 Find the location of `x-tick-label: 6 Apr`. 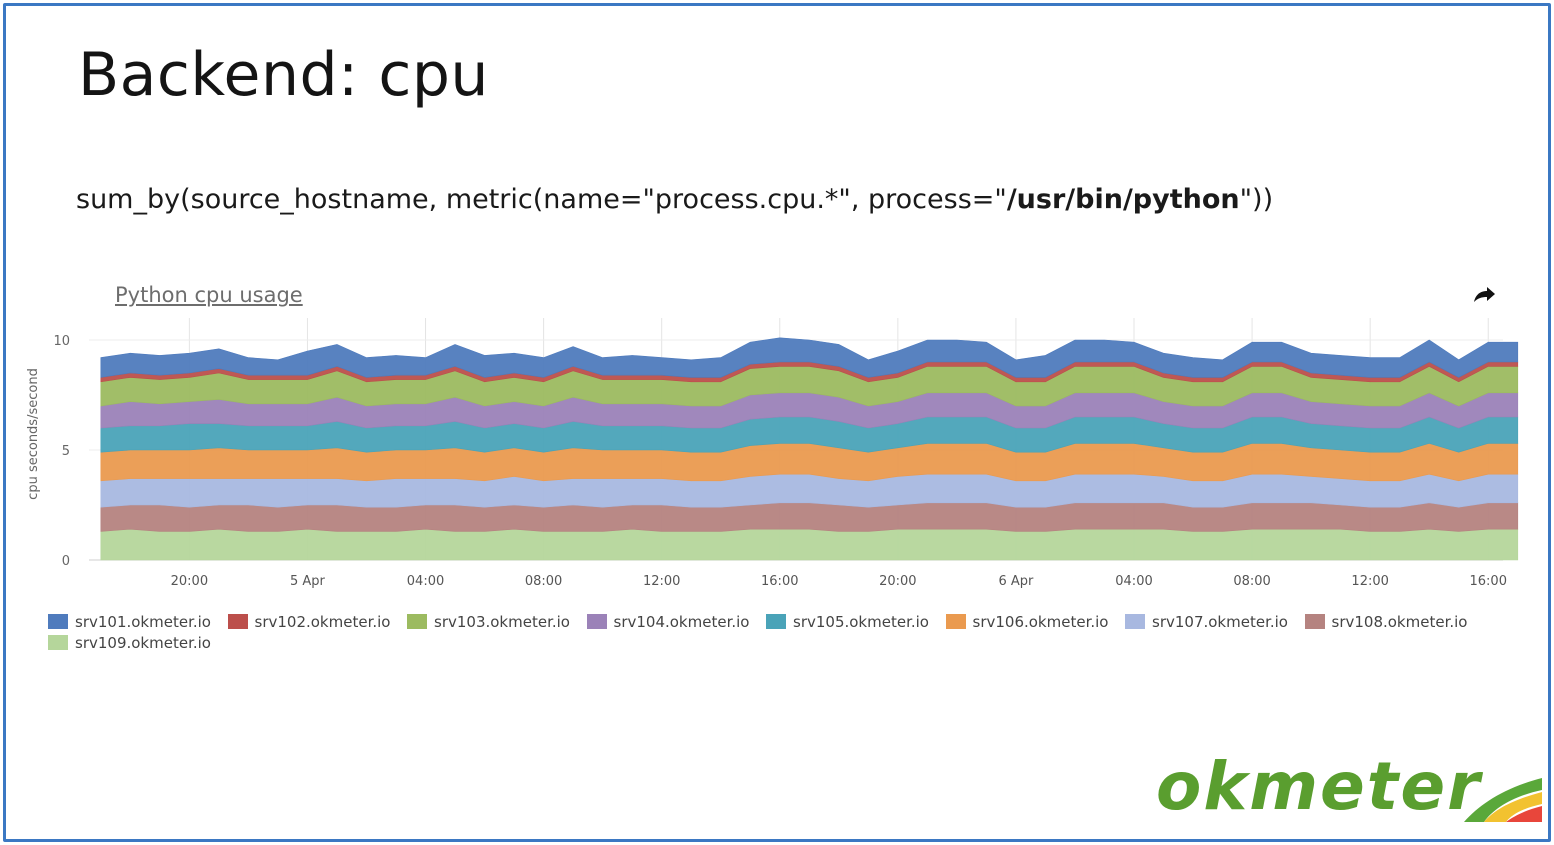

x-tick-label: 6 Apr is located at coordinates (1016, 581).